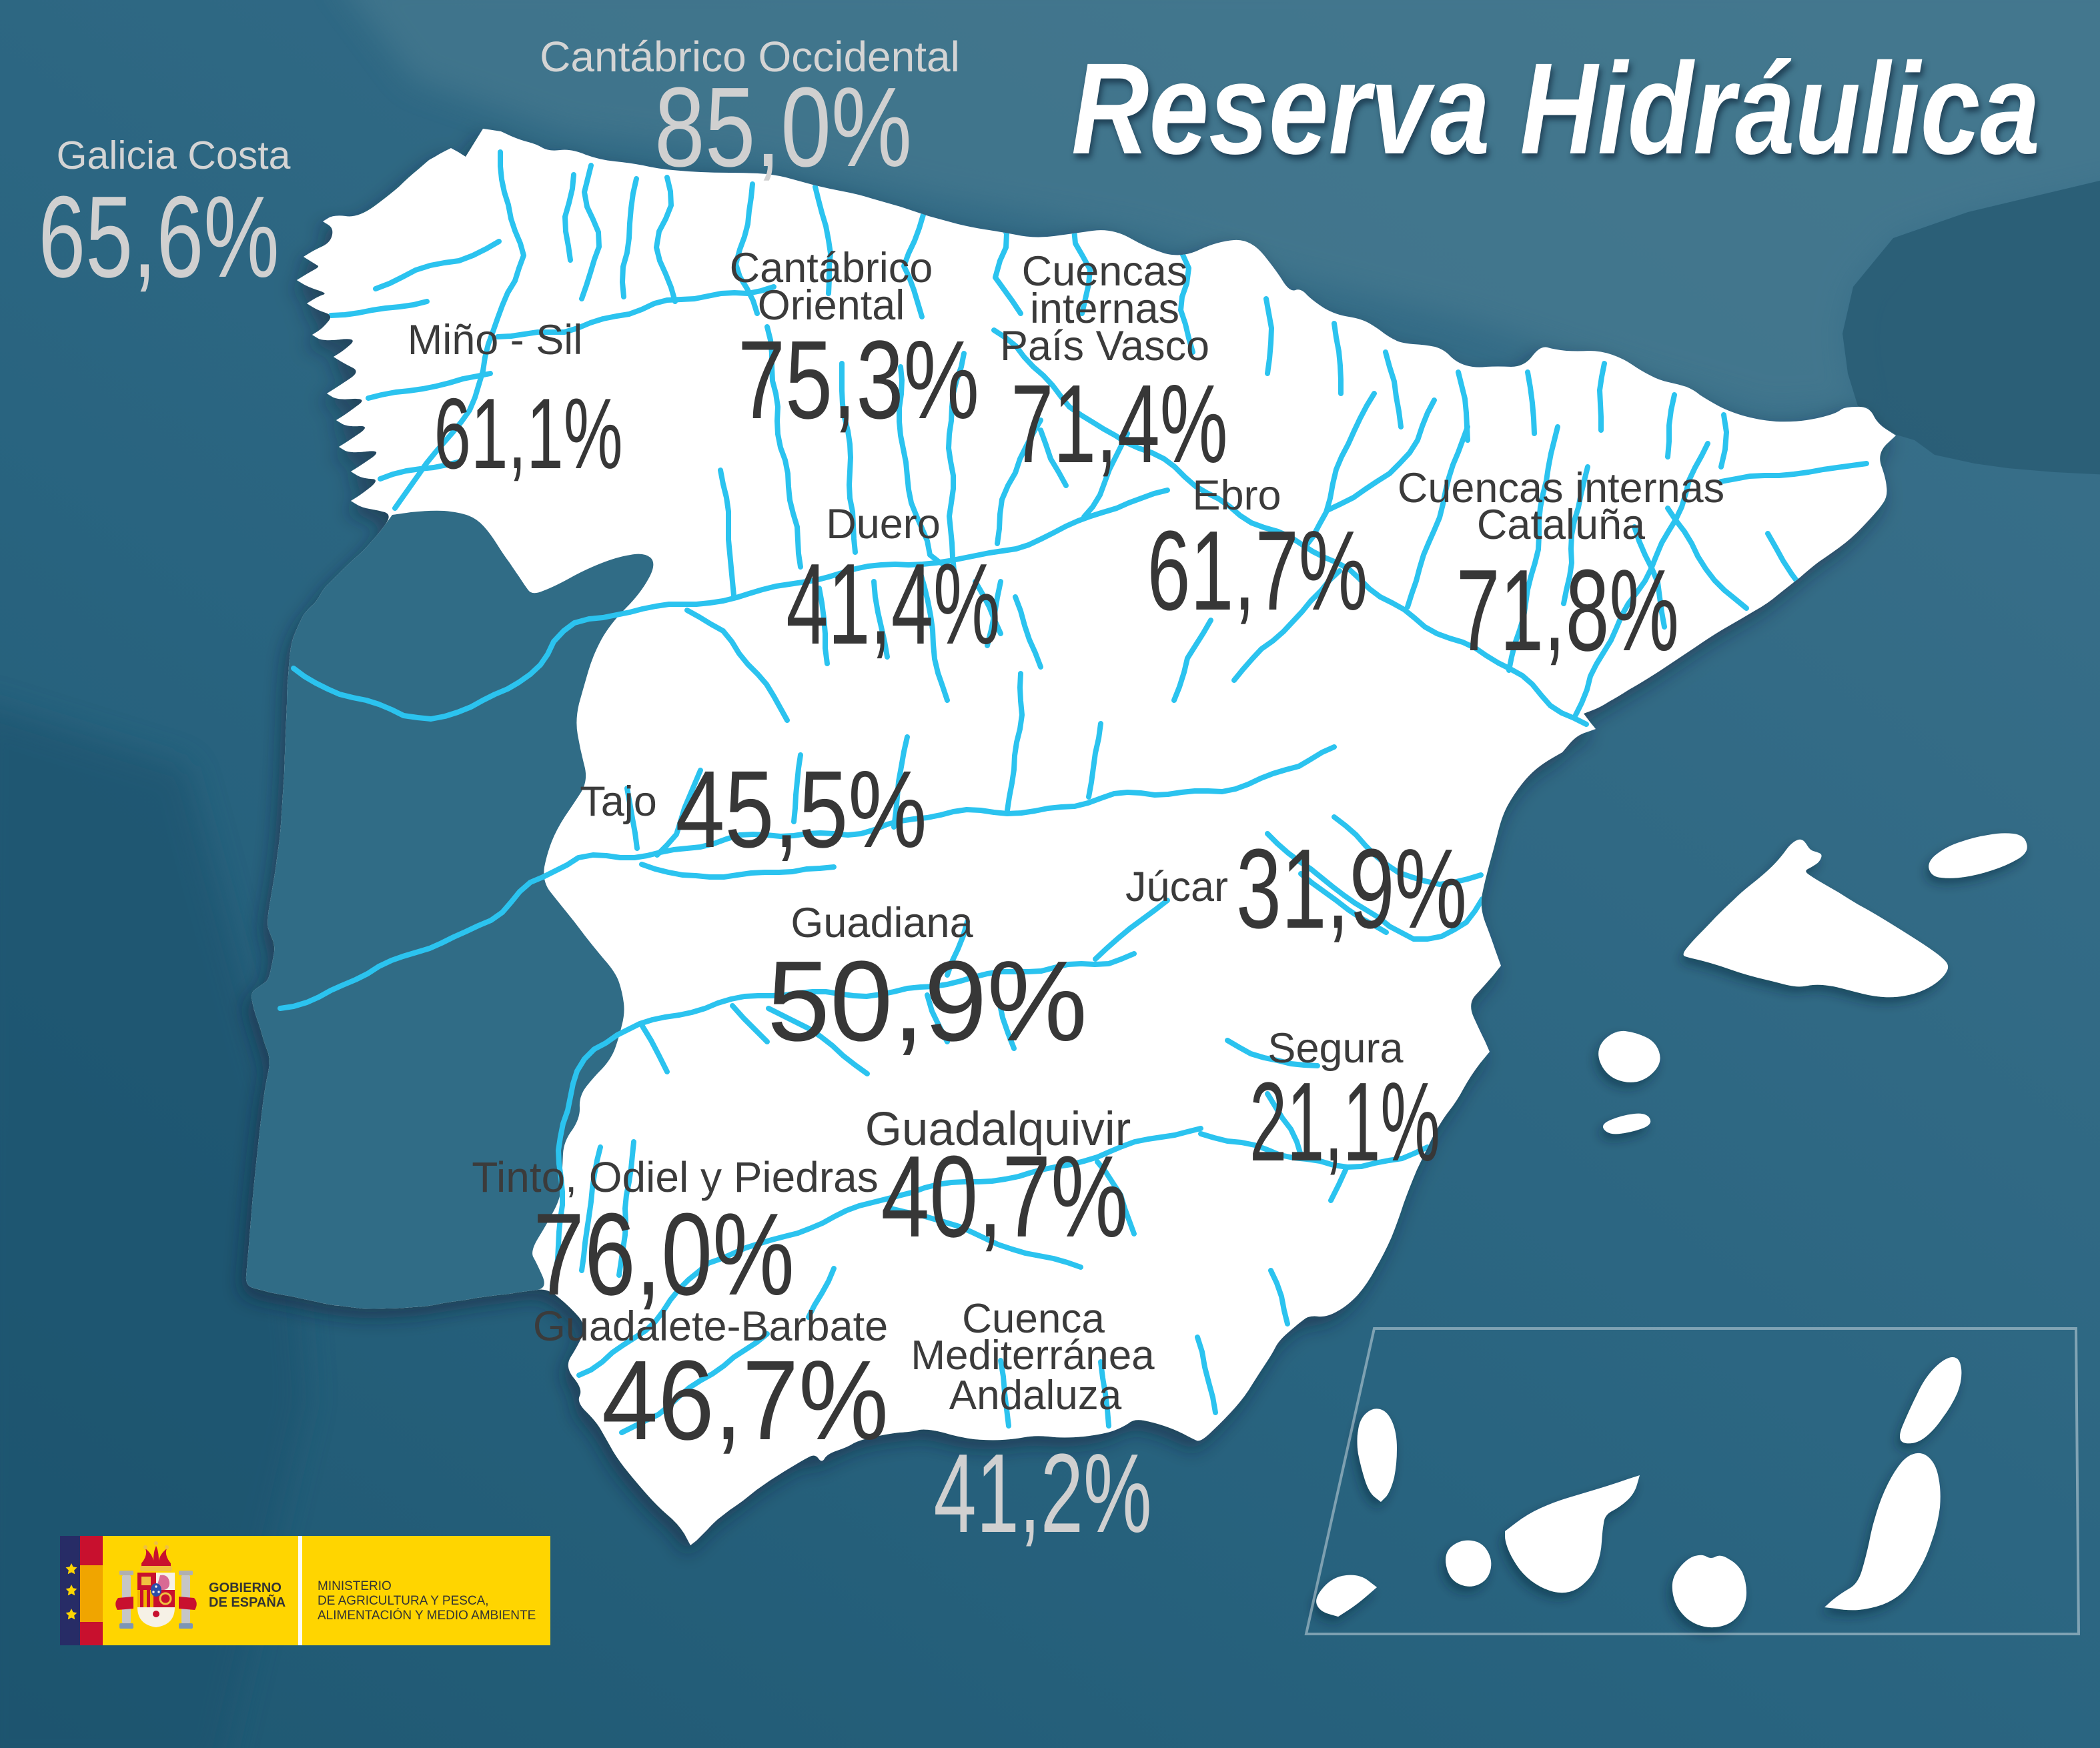  I want to click on svg-text: 21,1%, so click(1344, 1121).